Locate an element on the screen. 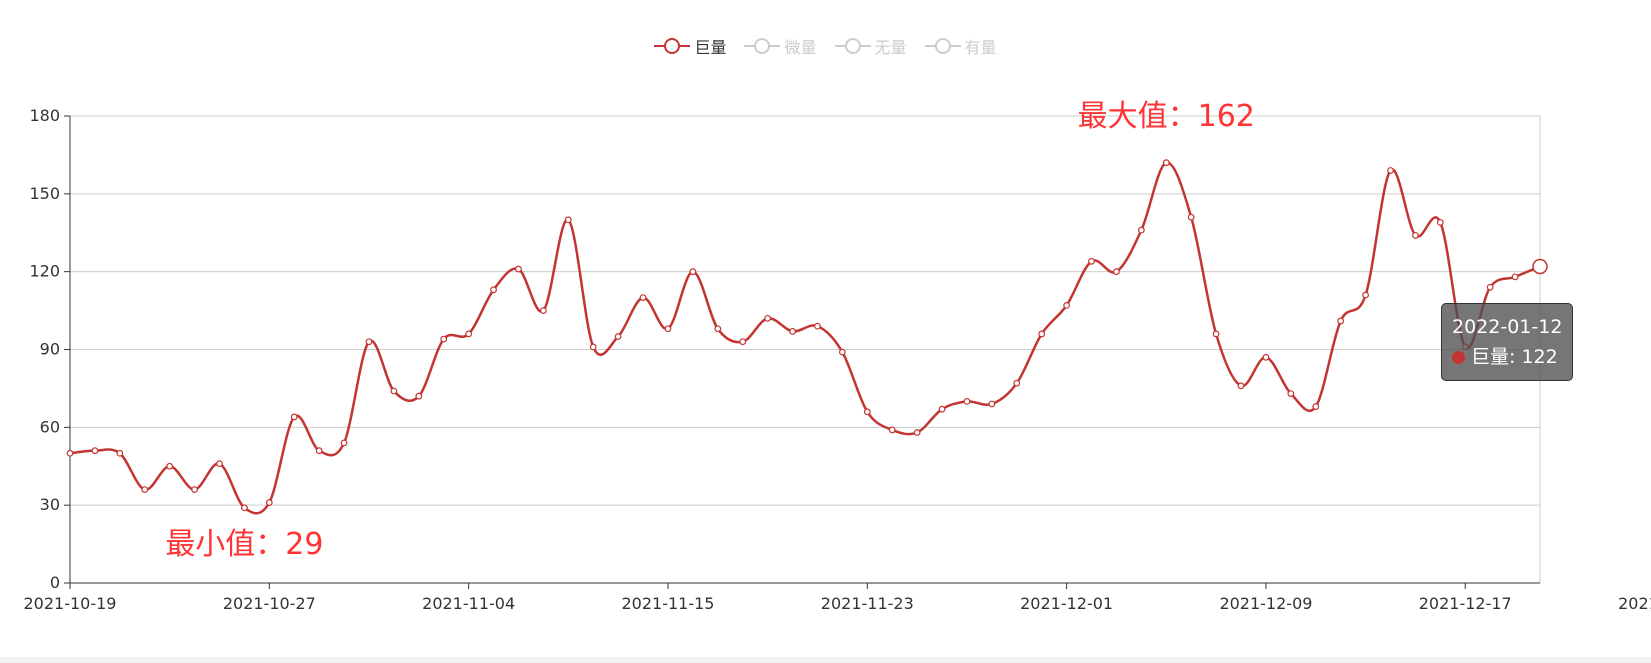  y-tick-label: 30 is located at coordinates (50, 504).